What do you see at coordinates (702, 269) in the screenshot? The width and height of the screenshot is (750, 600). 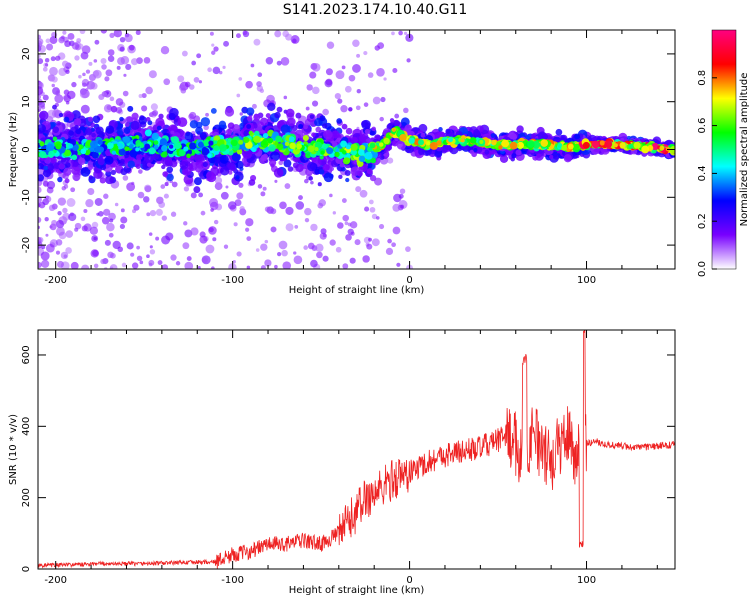 I see `colorbar-tick-label: 0.0` at bounding box center [702, 269].